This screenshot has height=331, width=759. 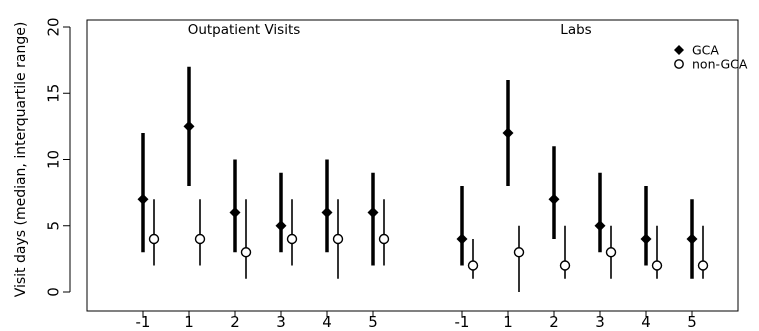 What do you see at coordinates (705, 49) in the screenshot?
I see `legend-label: GCA` at bounding box center [705, 49].